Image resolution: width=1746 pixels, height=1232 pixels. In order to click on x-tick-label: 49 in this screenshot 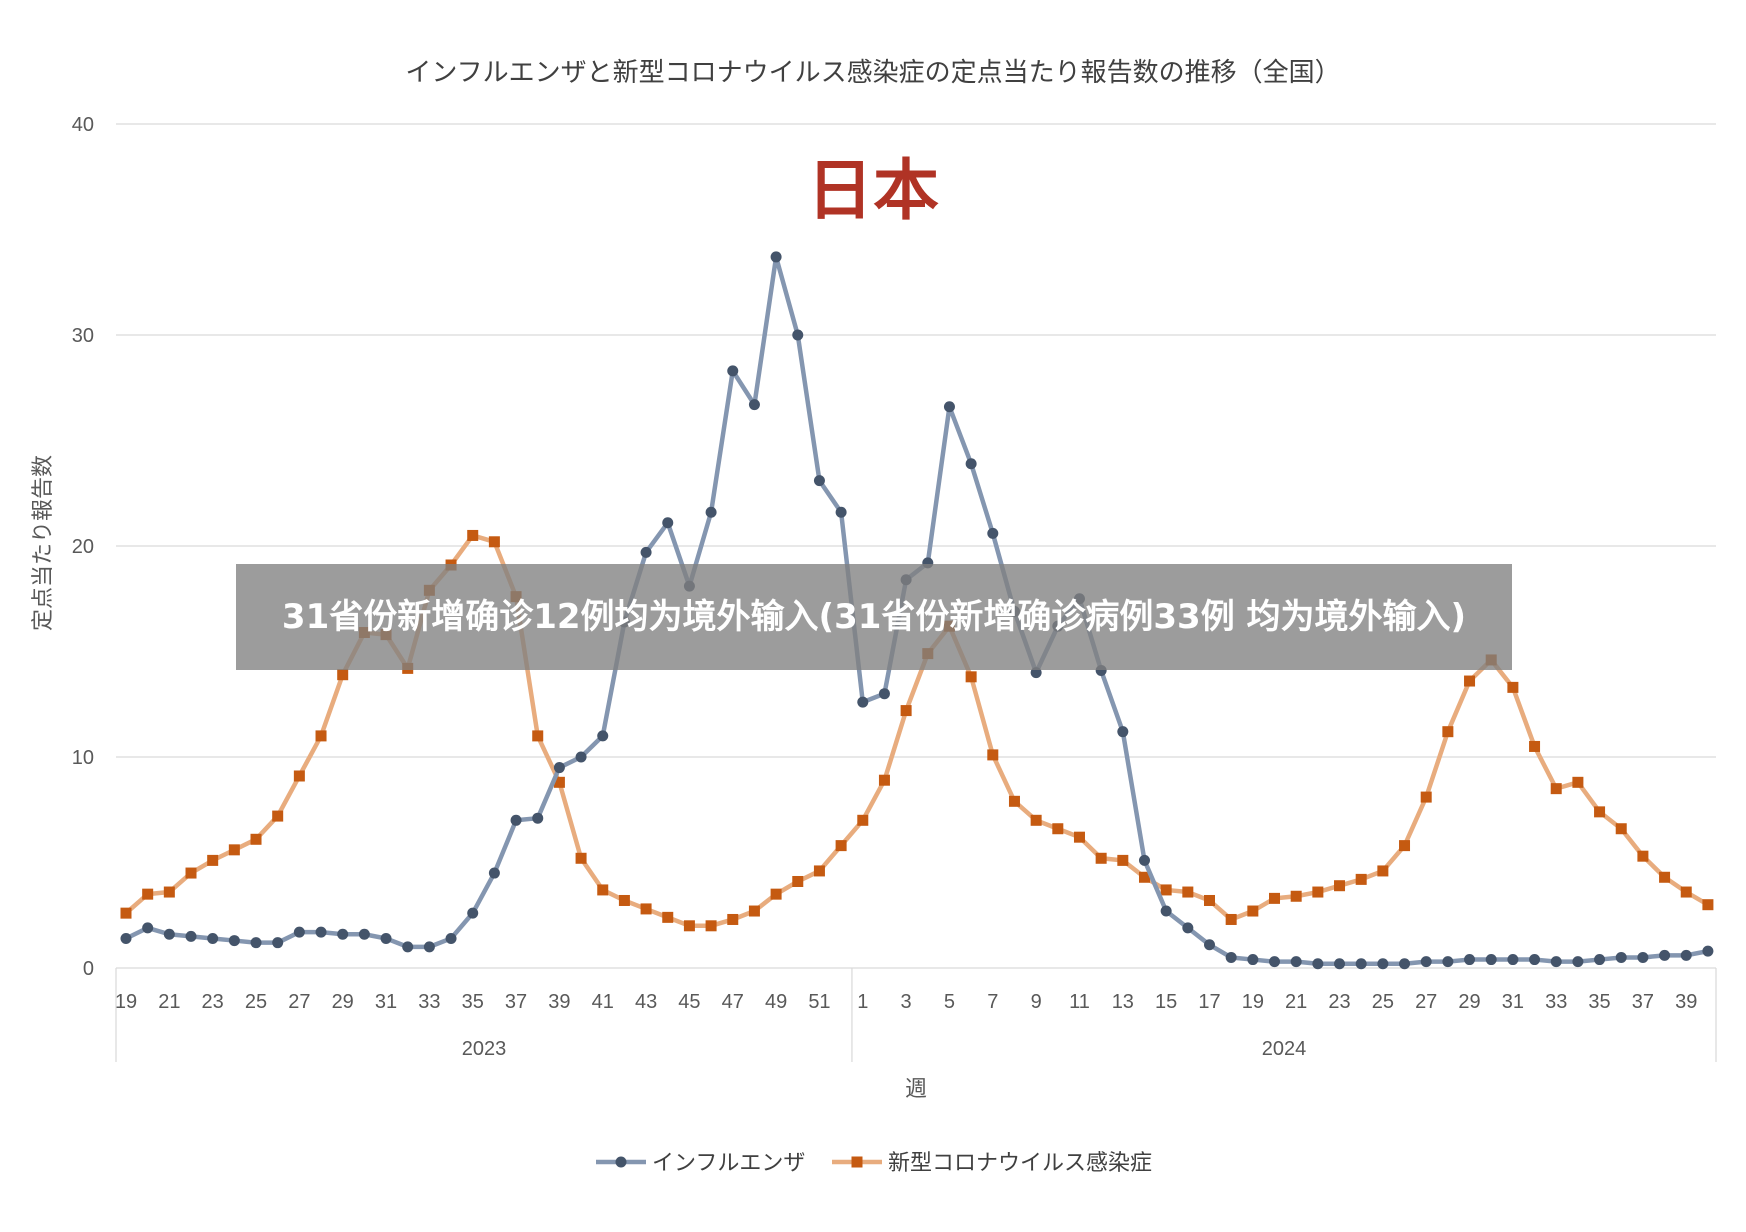, I will do `click(776, 1002)`.